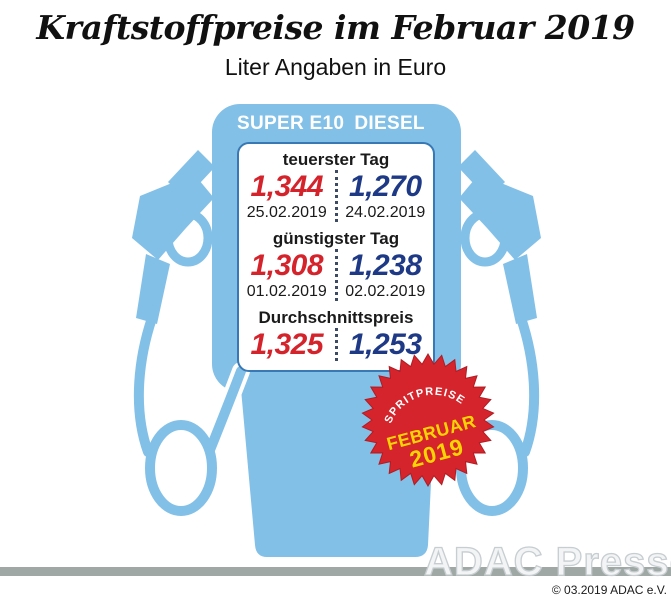  What do you see at coordinates (609, 590) in the screenshot?
I see `copyright-note: © 03.2019 ADAC e.V.` at bounding box center [609, 590].